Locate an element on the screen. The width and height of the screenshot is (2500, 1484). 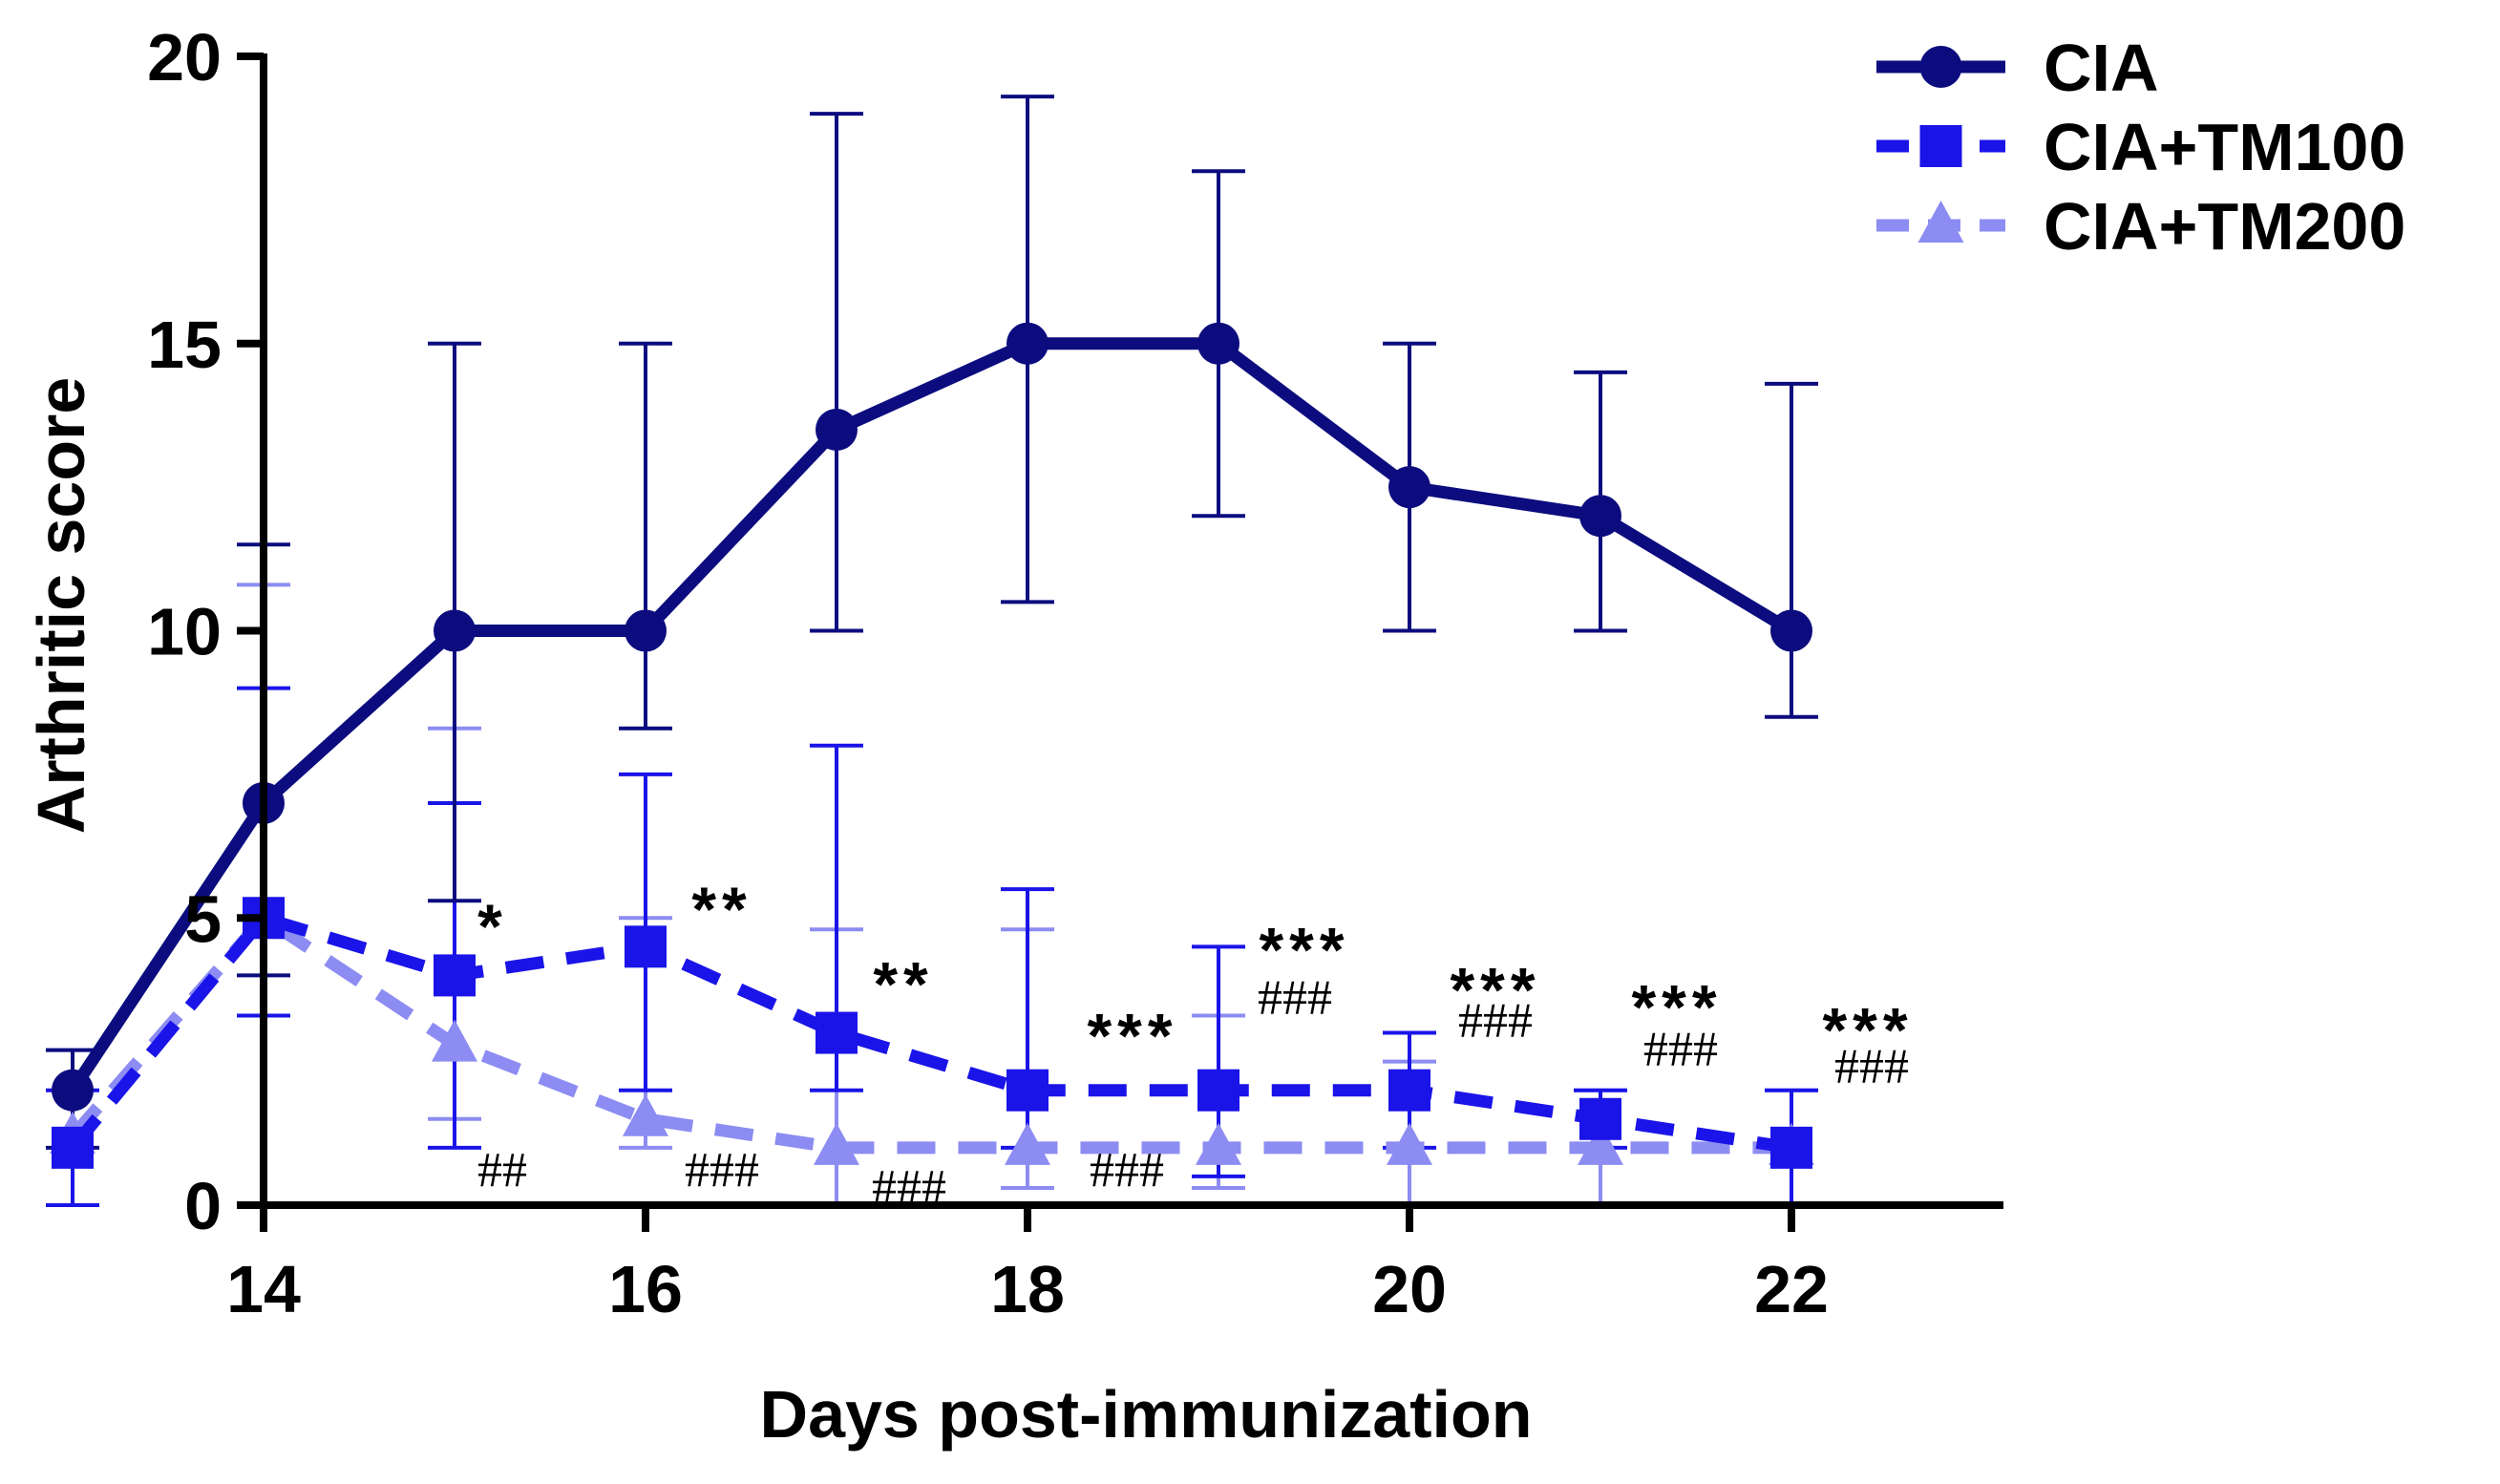
y-axis-title: Arthritic score is located at coordinates (61, 606).